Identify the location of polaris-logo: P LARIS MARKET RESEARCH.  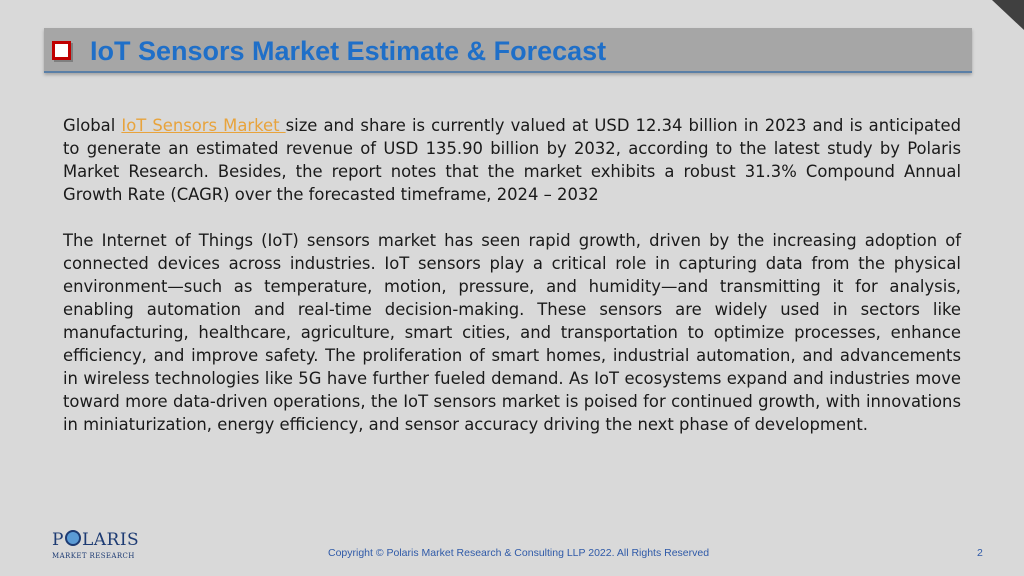
(95, 547).